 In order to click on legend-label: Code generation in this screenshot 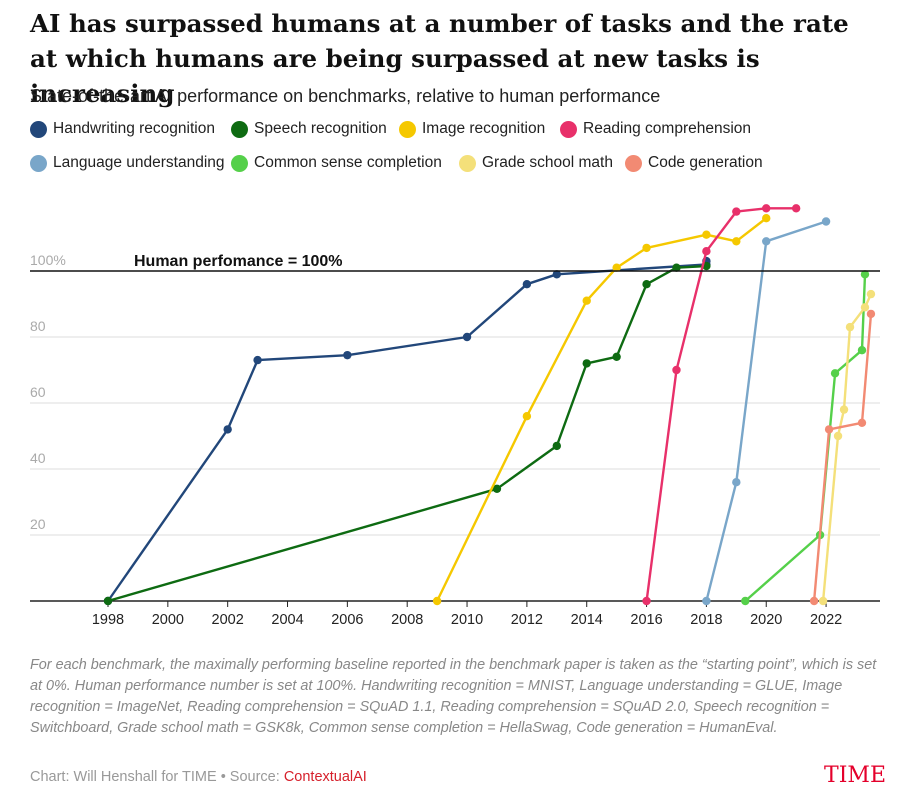, I will do `click(705, 162)`.